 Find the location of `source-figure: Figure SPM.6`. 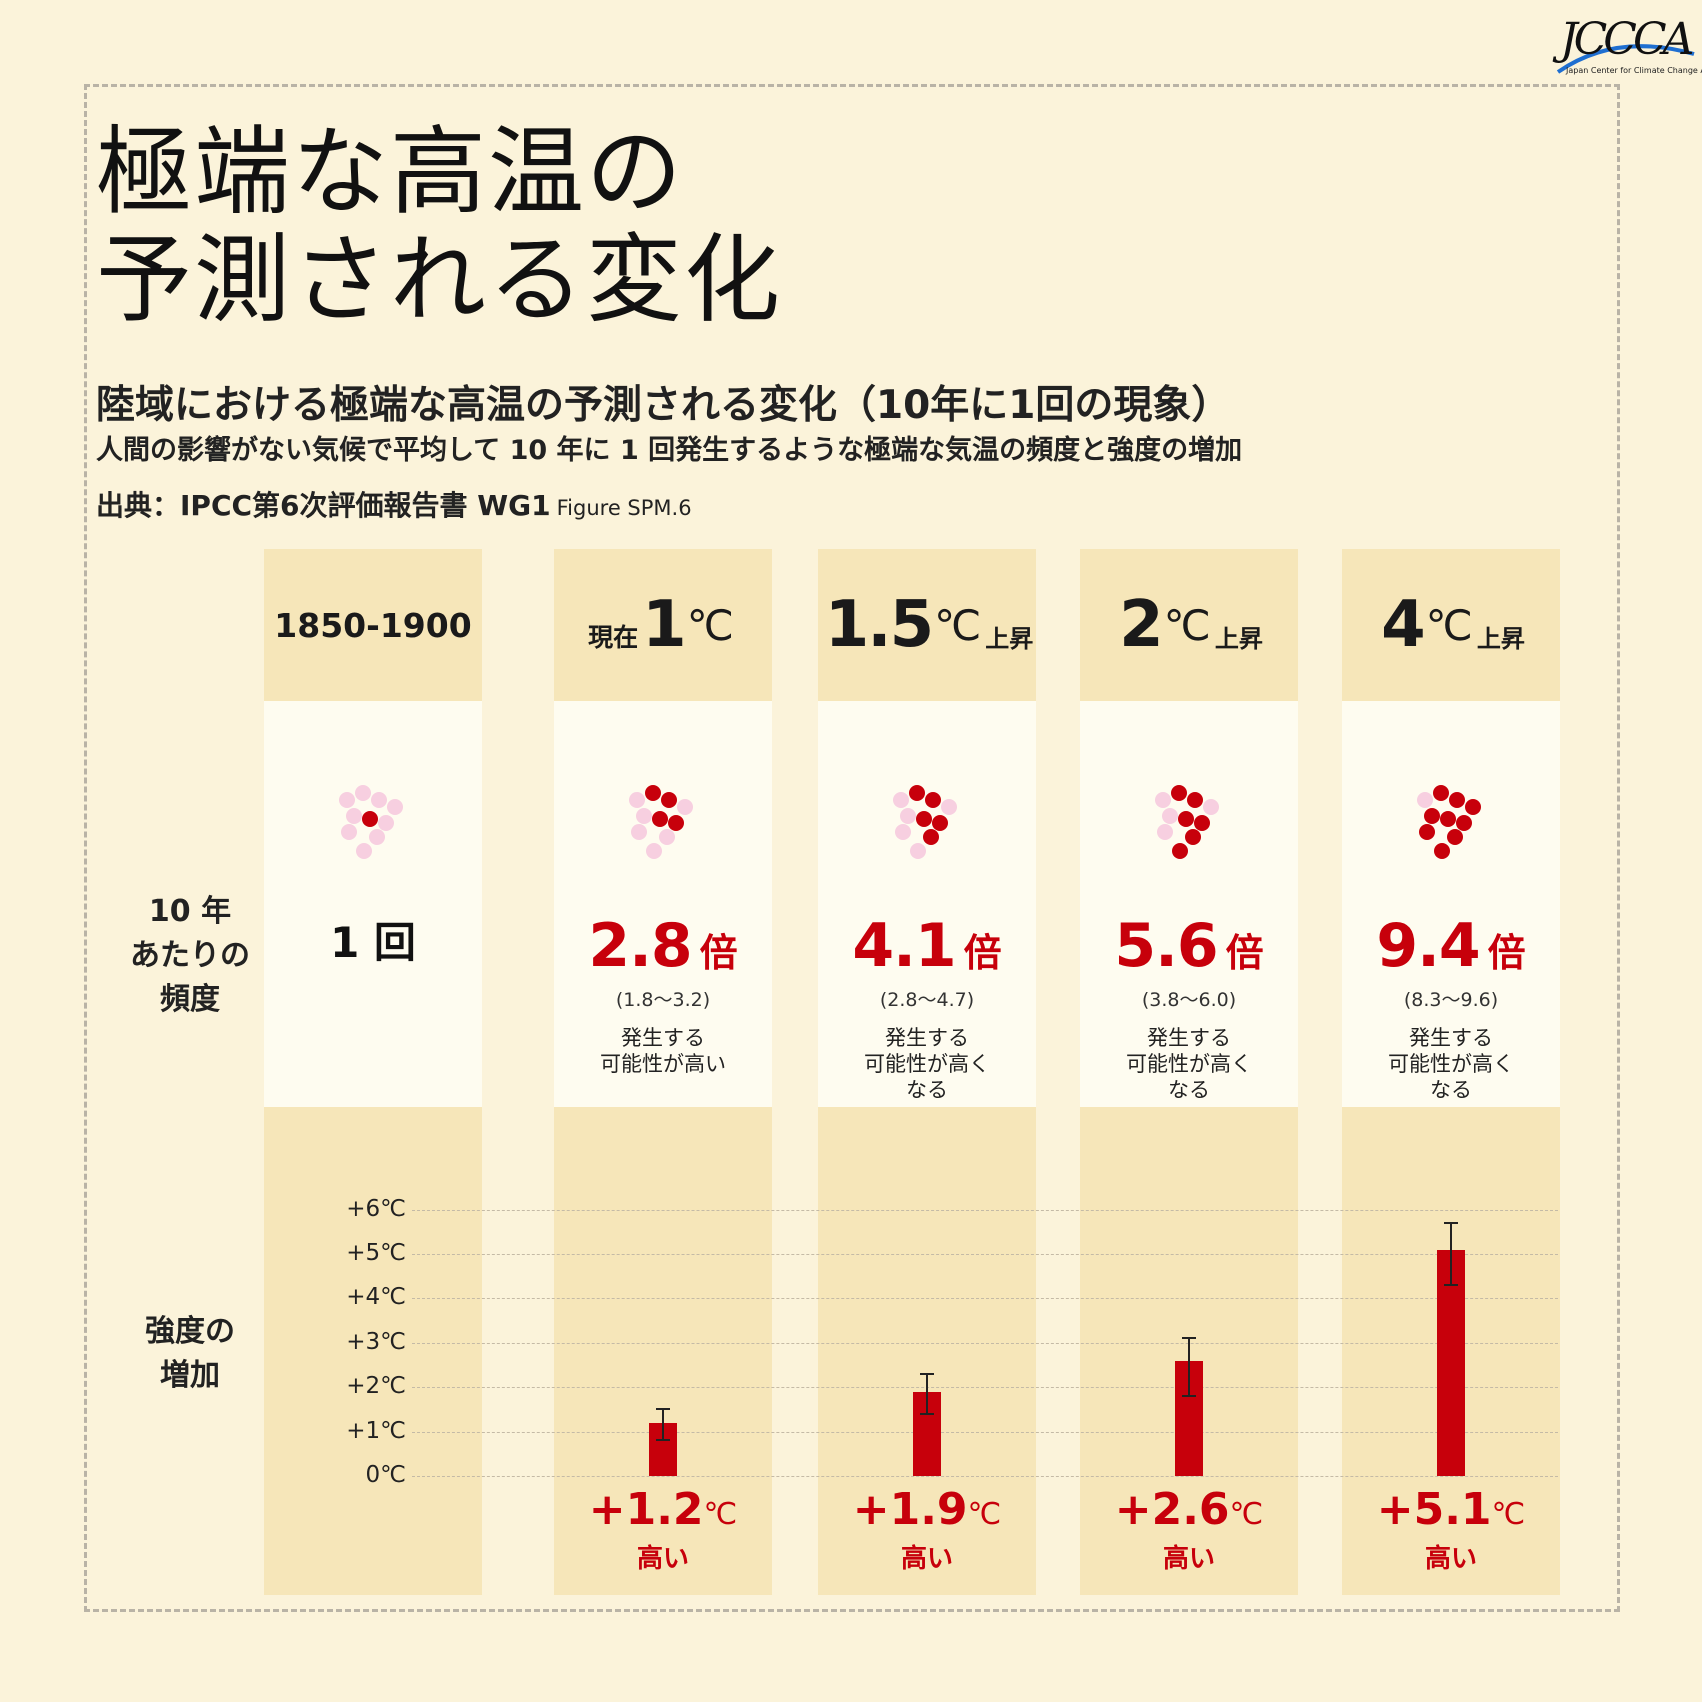

source-figure: Figure SPM.6 is located at coordinates (624, 508).